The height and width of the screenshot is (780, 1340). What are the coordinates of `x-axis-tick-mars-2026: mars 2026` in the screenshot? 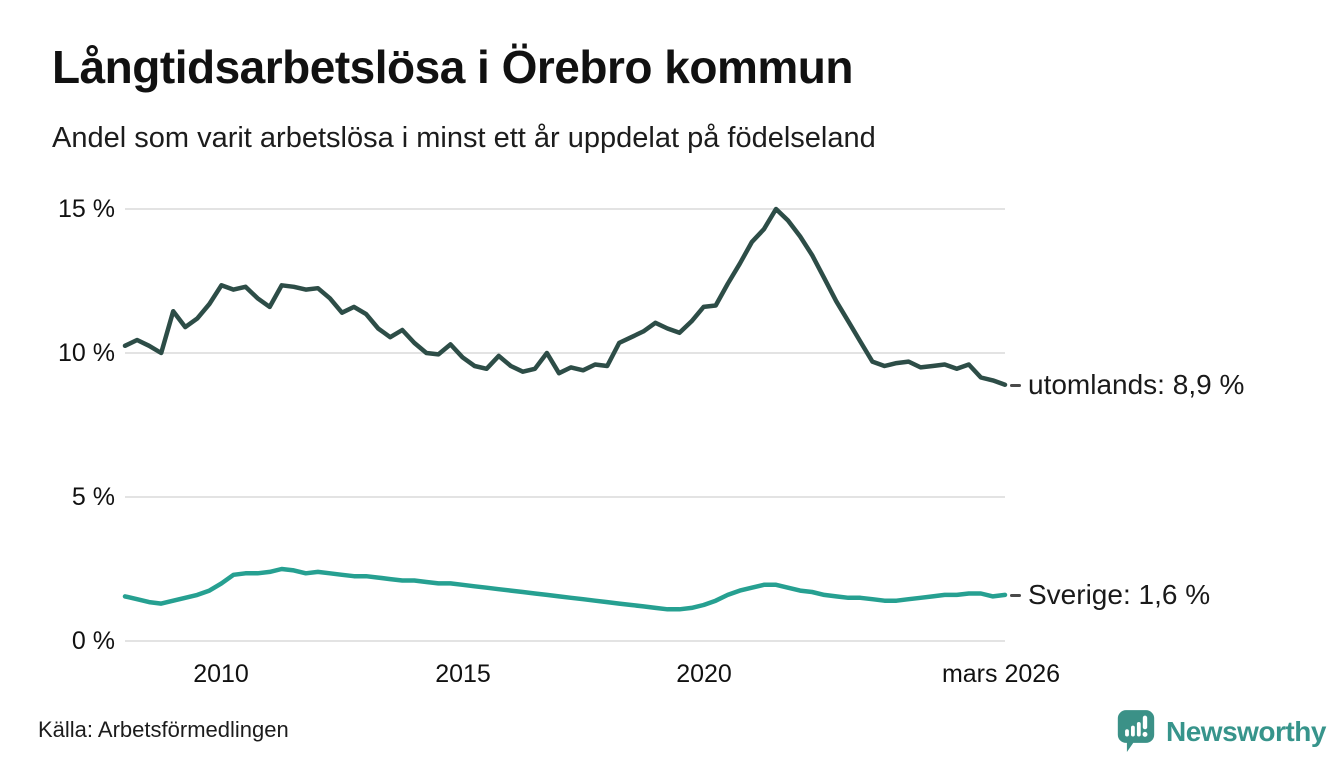 It's located at (1001, 674).